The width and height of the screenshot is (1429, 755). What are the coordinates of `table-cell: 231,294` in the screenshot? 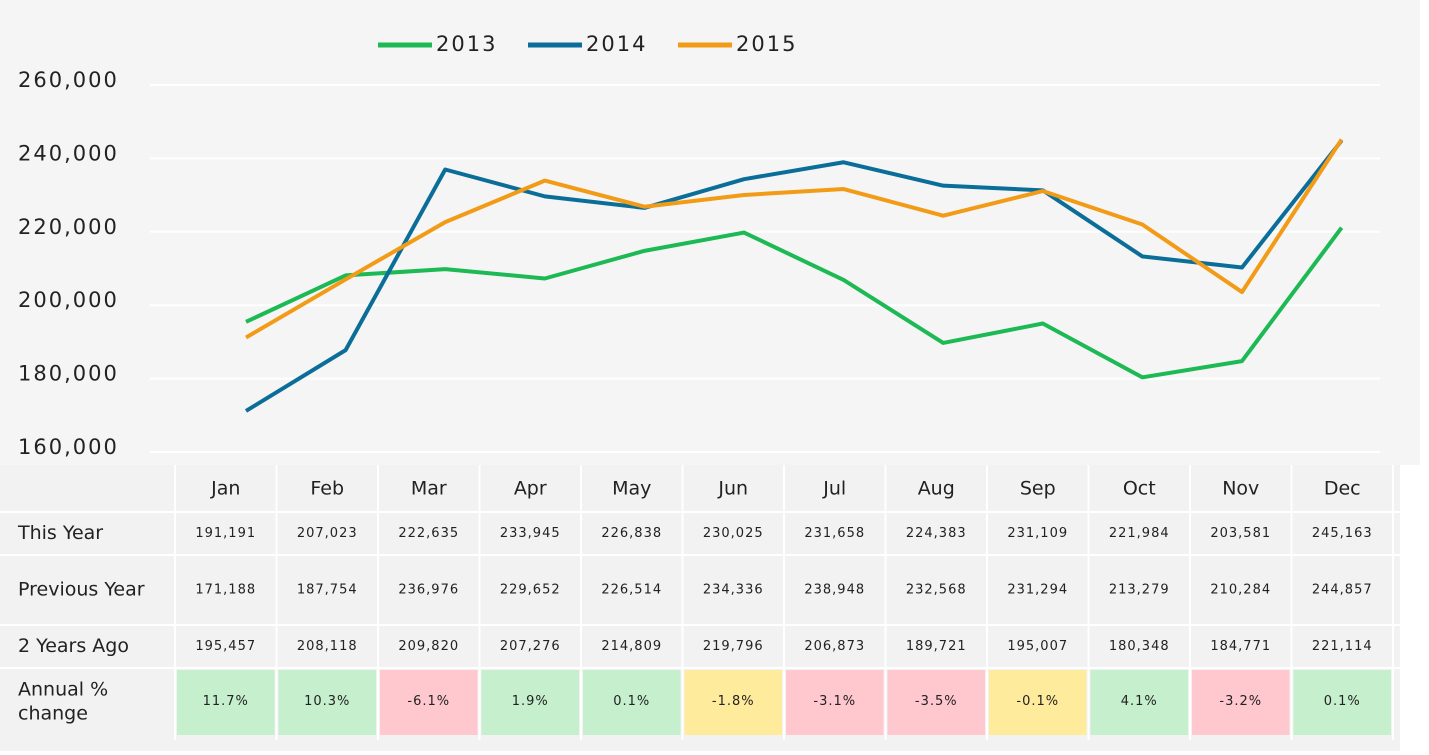 It's located at (1037, 590).